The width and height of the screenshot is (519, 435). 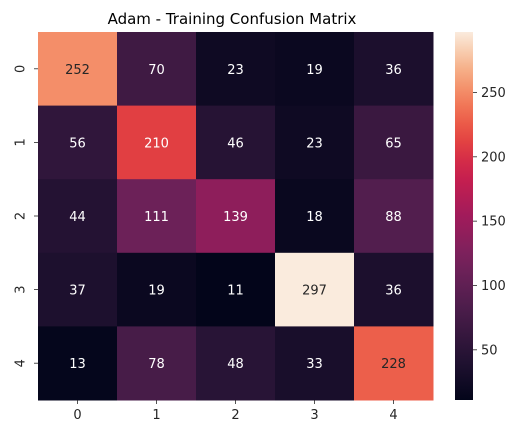 What do you see at coordinates (156, 415) in the screenshot?
I see `x-tick-label: 1` at bounding box center [156, 415].